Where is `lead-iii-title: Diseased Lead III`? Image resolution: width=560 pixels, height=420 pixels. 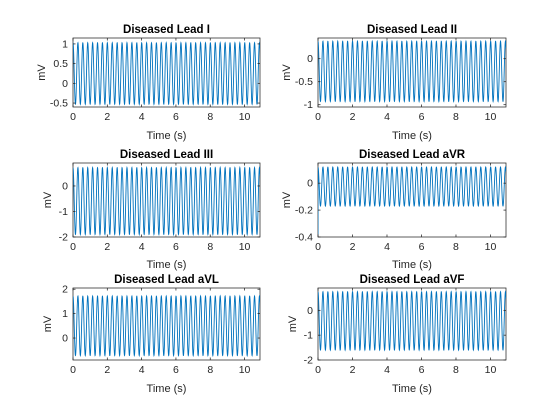 lead-iii-title: Diseased Lead III is located at coordinates (166, 155).